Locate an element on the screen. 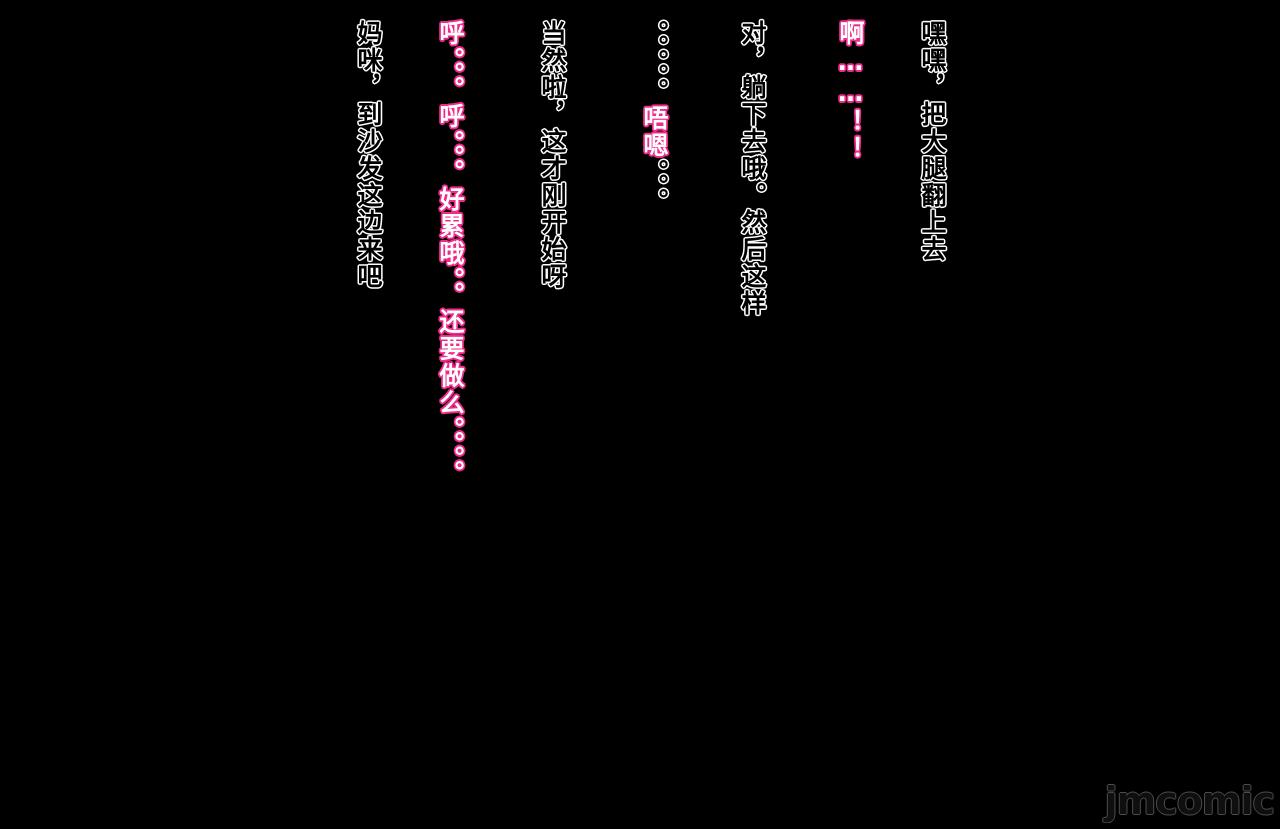 The width and height of the screenshot is (1280, 829). watermark-logo: jmcomic is located at coordinates (1189, 801).